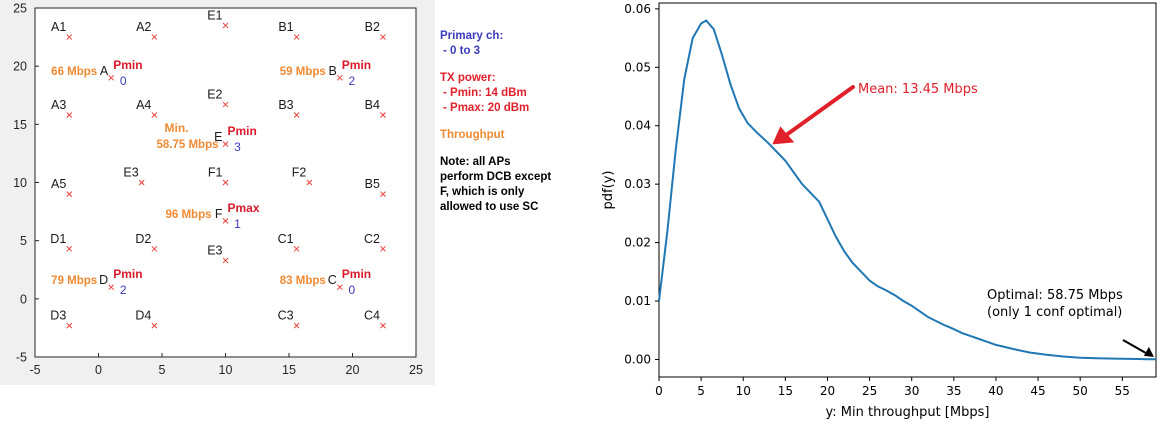 This screenshot has width=1160, height=429. What do you see at coordinates (218, 137) in the screenshot?
I see `ap-label: E` at bounding box center [218, 137].